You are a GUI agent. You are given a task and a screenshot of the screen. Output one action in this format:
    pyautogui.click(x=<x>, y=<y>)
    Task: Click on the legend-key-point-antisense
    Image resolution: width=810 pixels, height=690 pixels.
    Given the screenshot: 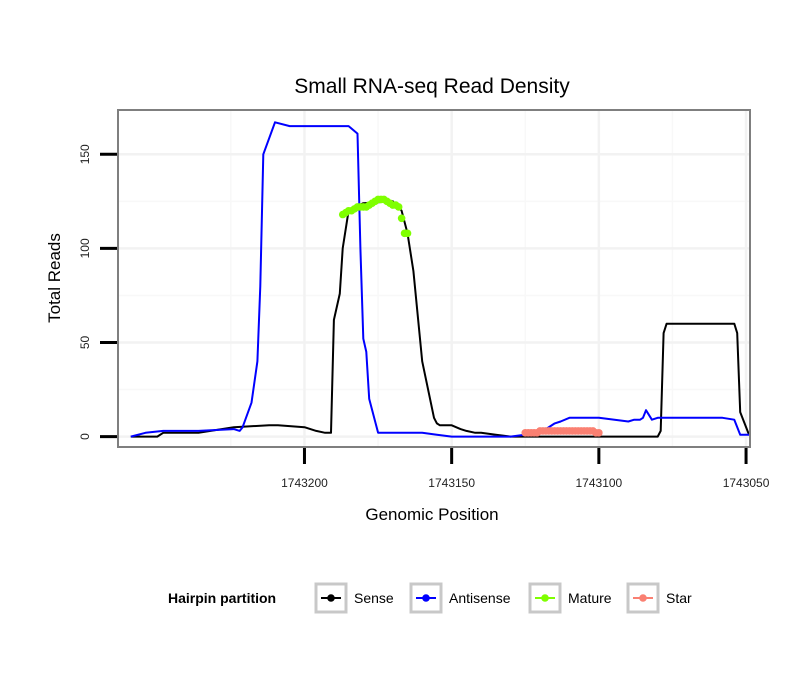 What is the action you would take?
    pyautogui.click(x=426, y=598)
    